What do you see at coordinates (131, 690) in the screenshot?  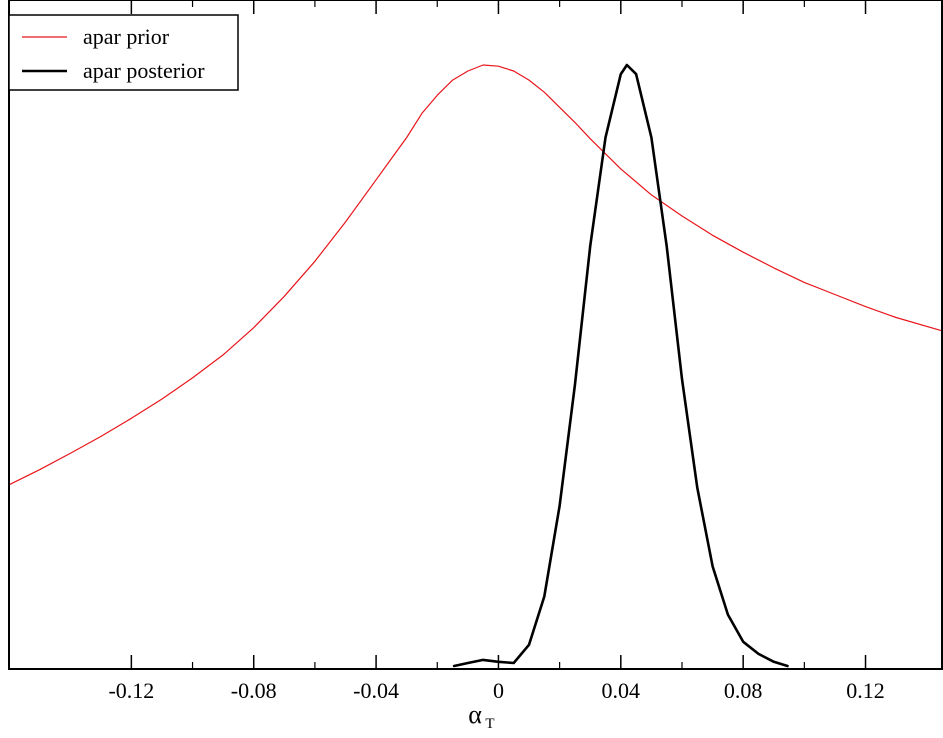 I see `x-tick-label: -0.12` at bounding box center [131, 690].